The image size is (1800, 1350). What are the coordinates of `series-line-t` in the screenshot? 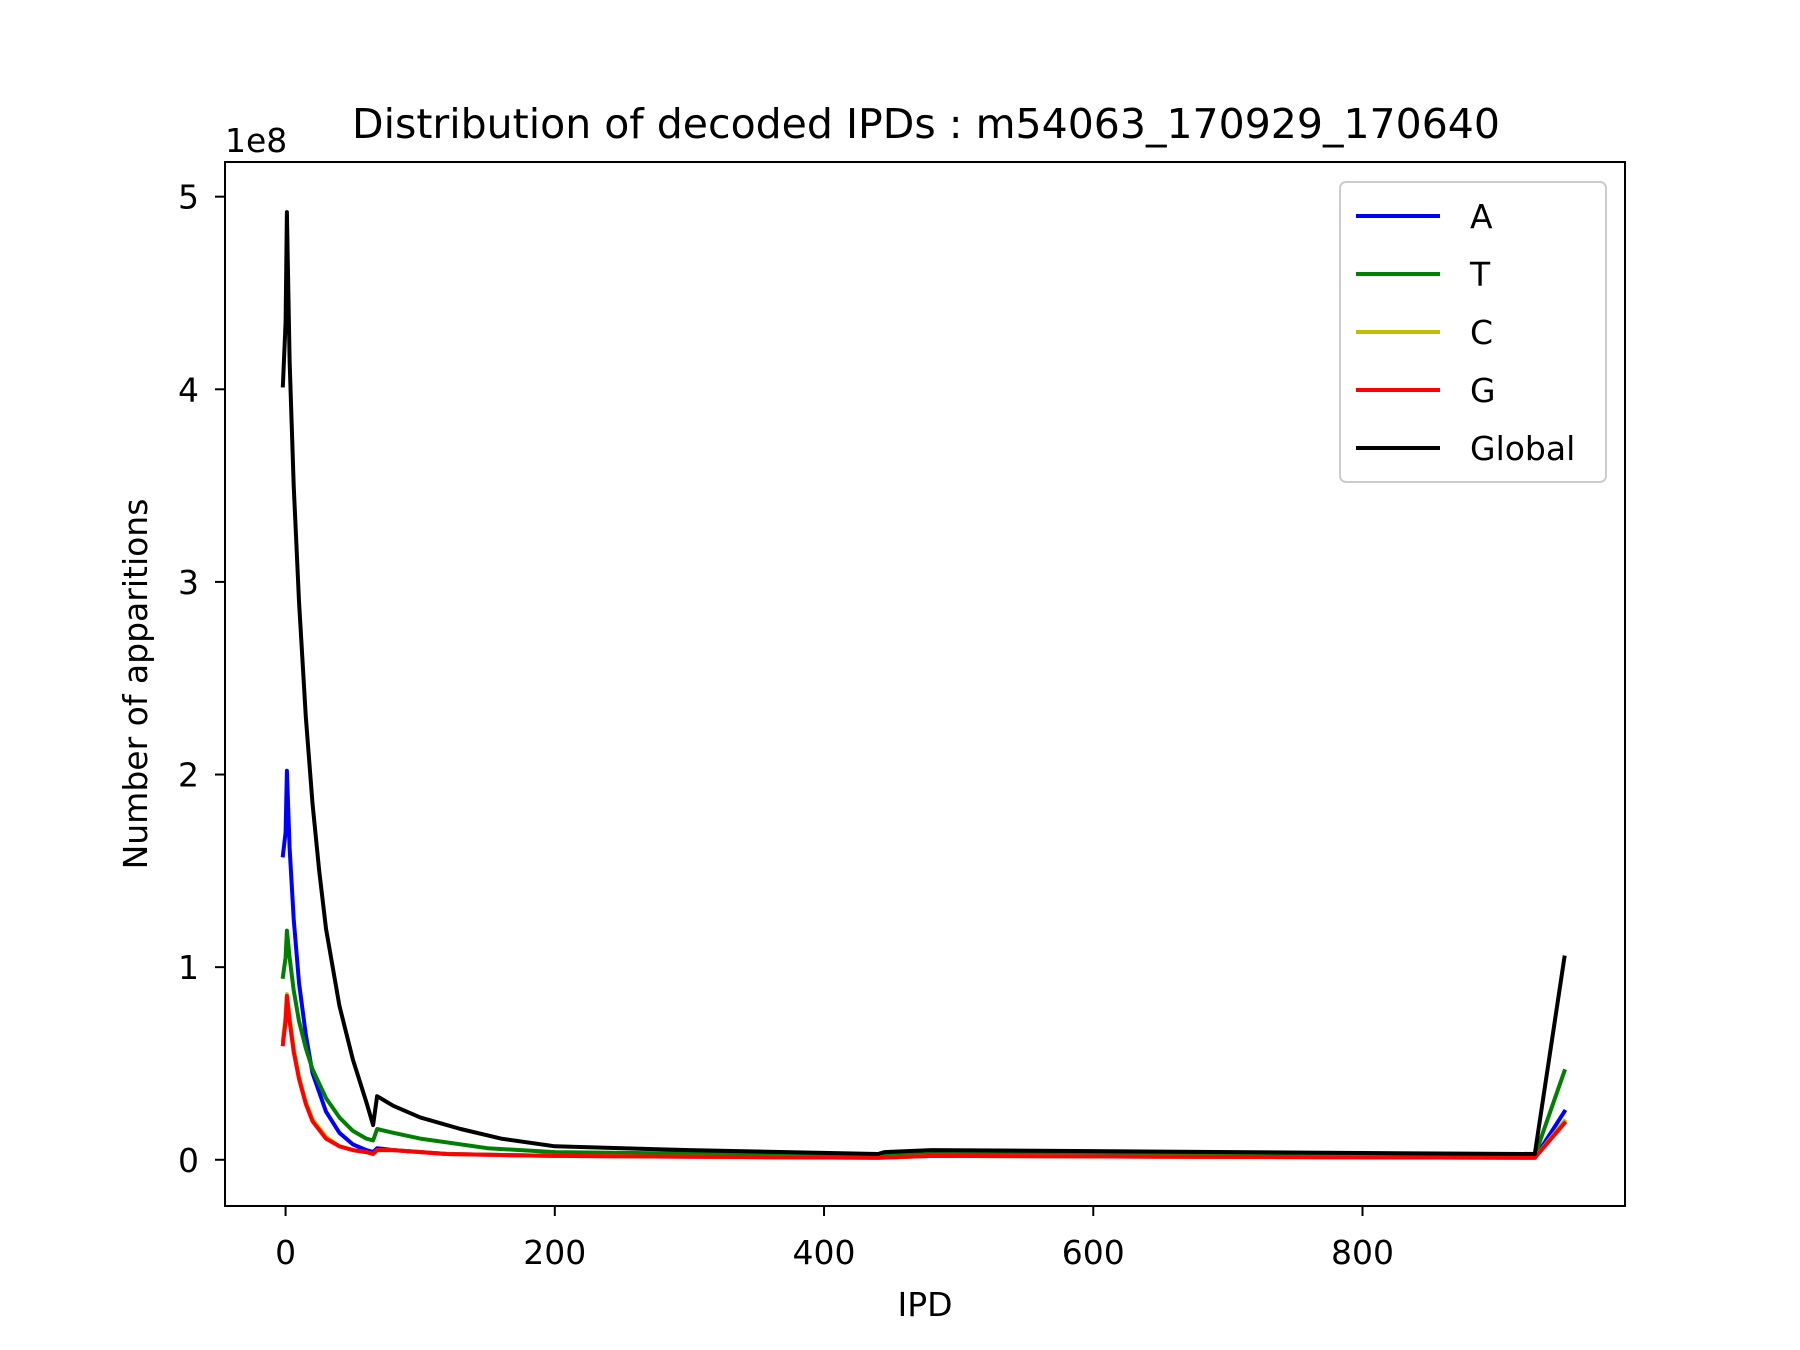 It's located at (923, 1043).